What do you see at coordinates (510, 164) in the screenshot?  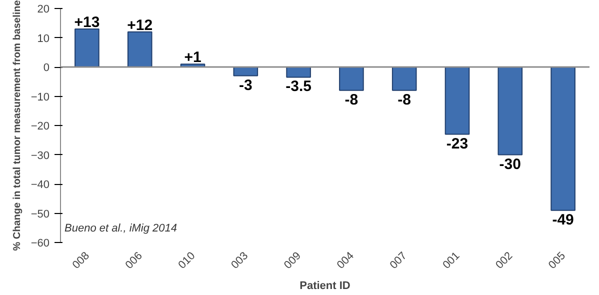 I see `data-label: -30` at bounding box center [510, 164].